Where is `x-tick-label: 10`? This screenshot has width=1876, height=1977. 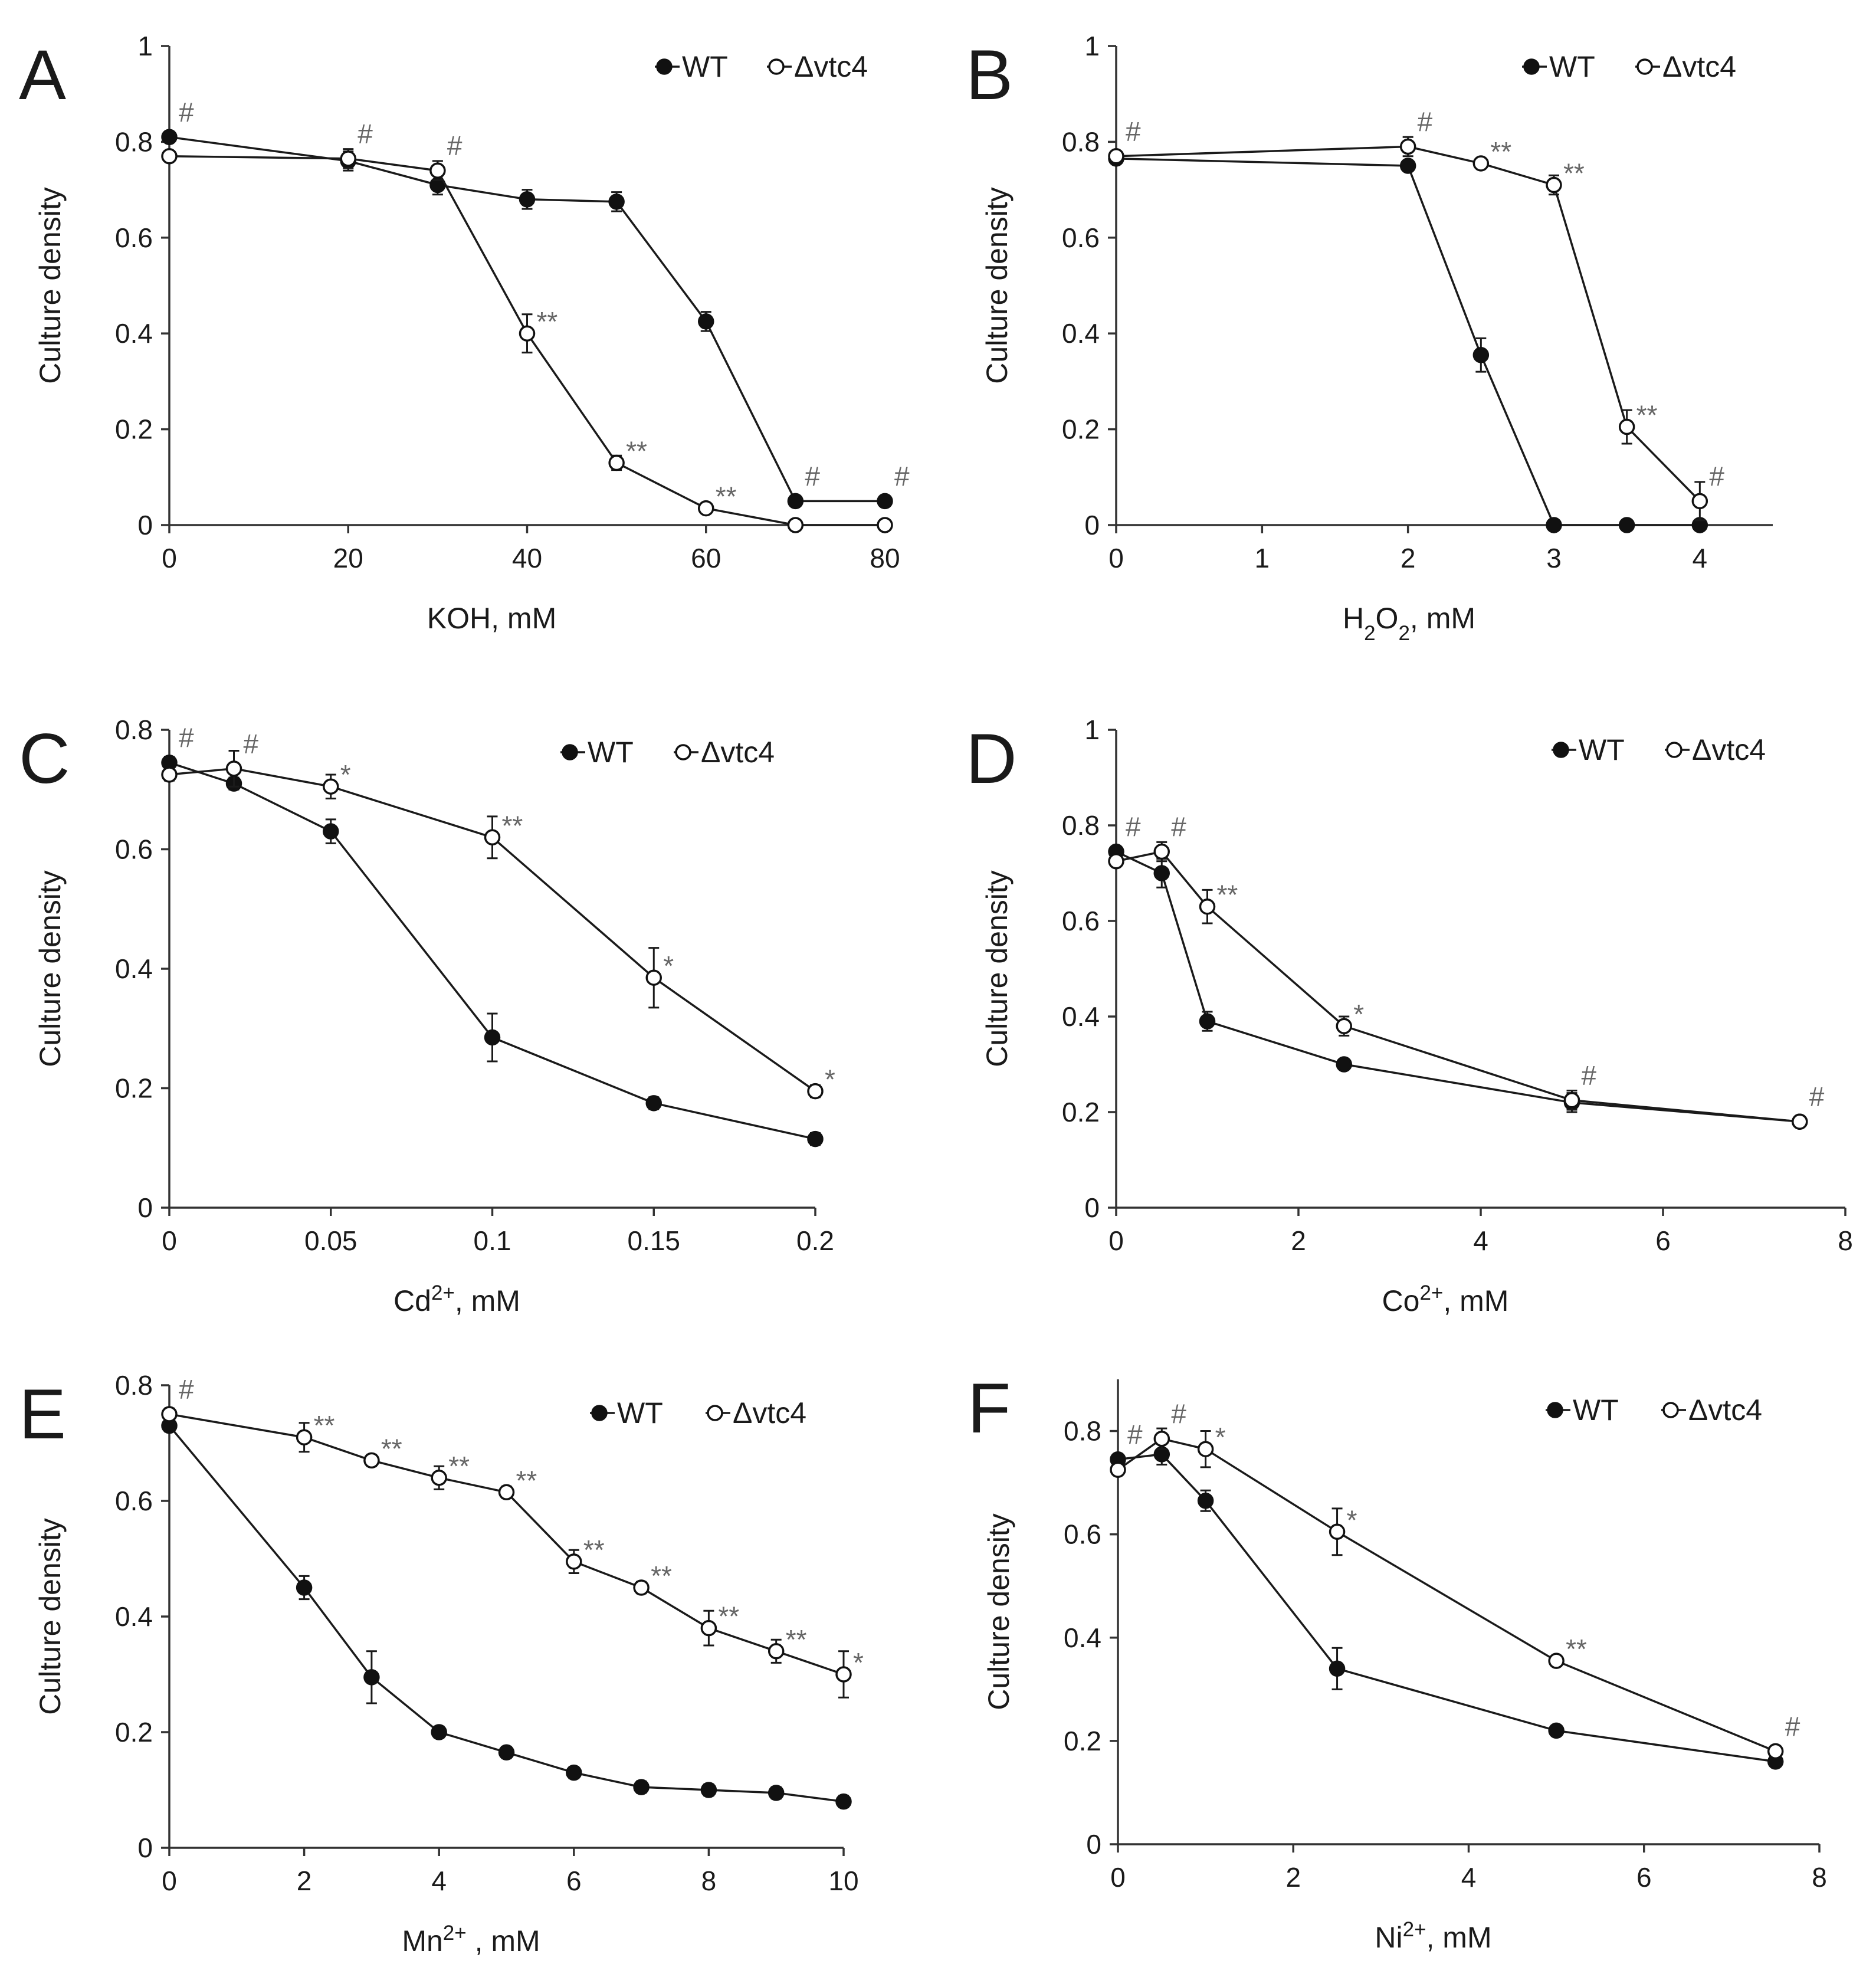 x-tick-label: 10 is located at coordinates (843, 1880).